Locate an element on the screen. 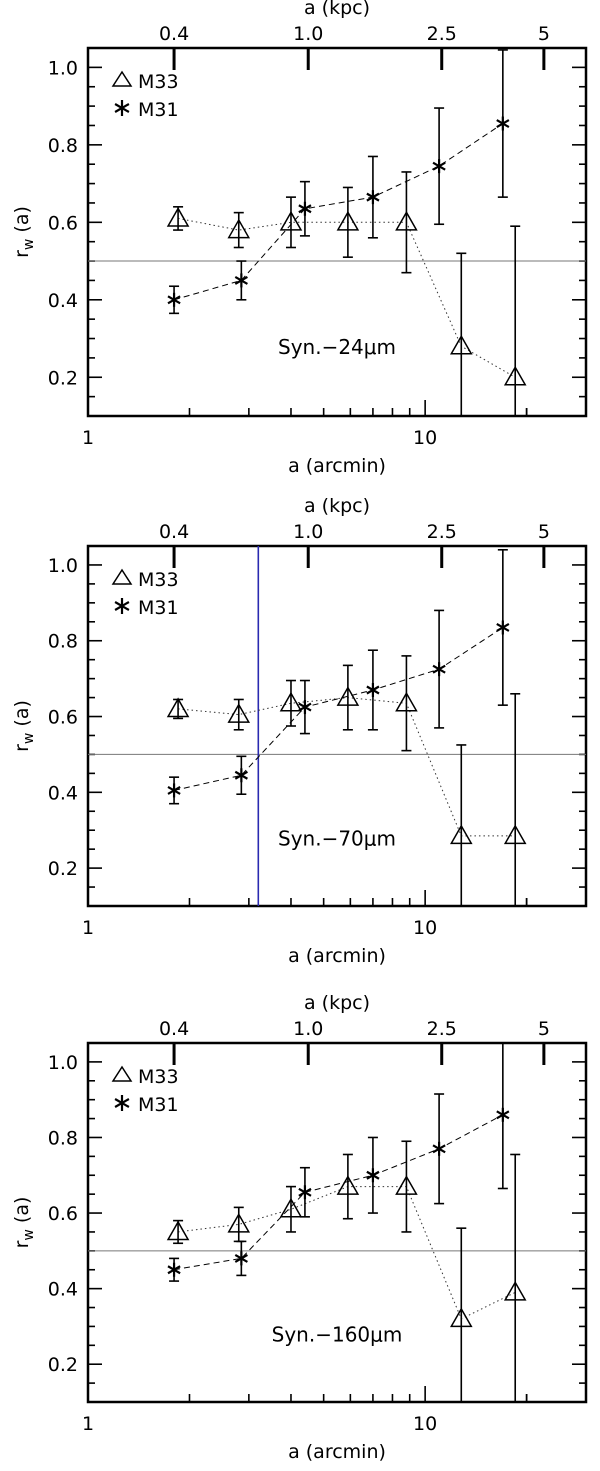 The height and width of the screenshot is (1471, 600). panel-annotation: Syn.−24μm is located at coordinates (337, 347).